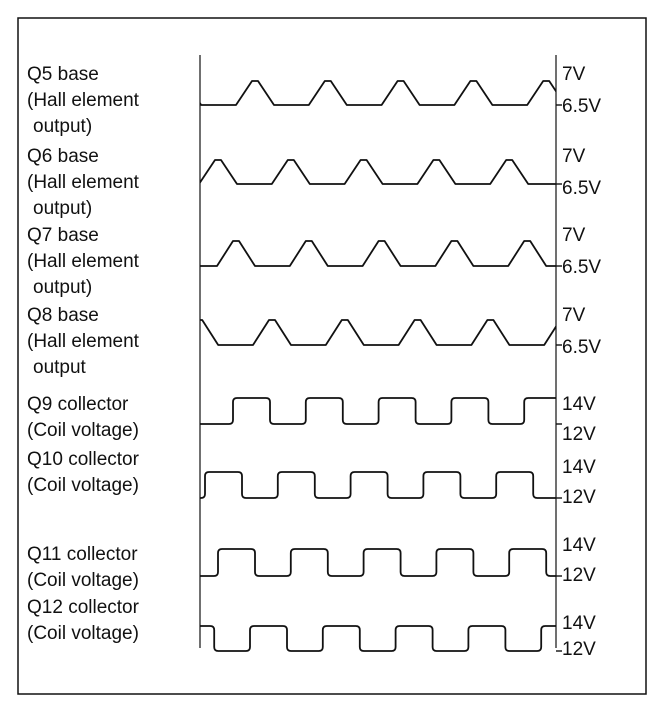 The height and width of the screenshot is (717, 664). What do you see at coordinates (82, 554) in the screenshot?
I see `row-label: Q11 collector` at bounding box center [82, 554].